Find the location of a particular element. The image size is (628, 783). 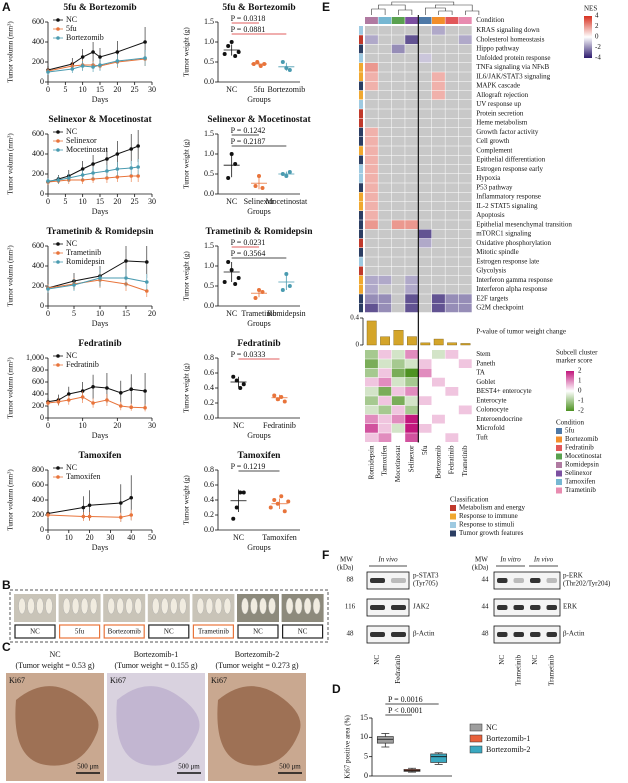

protein-label: ERK is located at coordinates (570, 607).